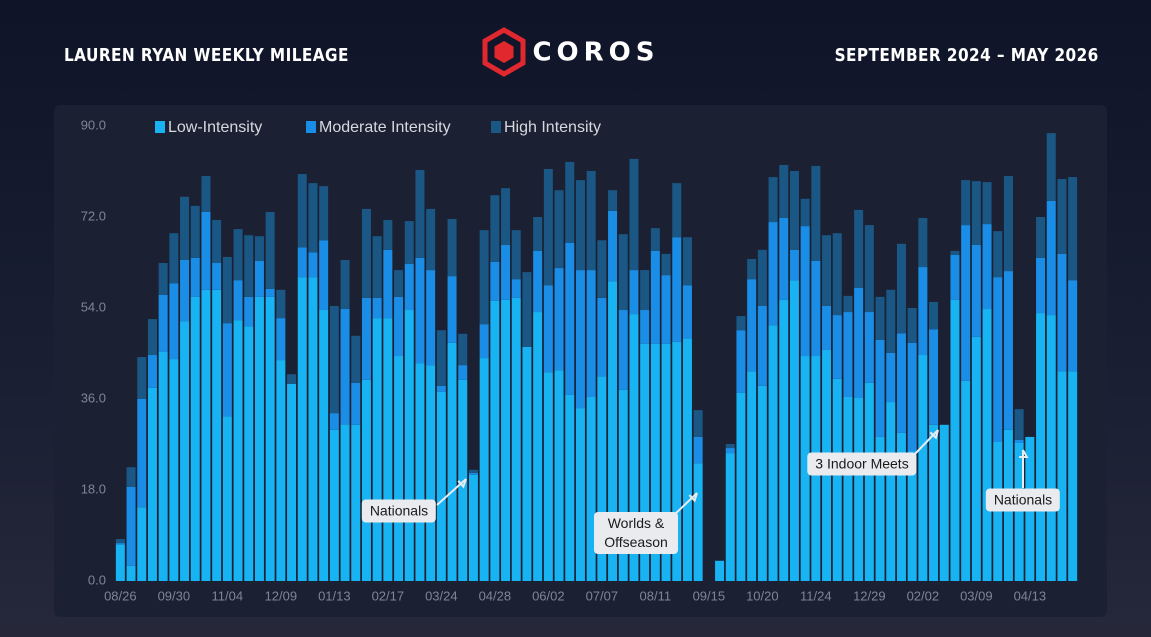 The width and height of the screenshot is (1151, 637). What do you see at coordinates (93, 306) in the screenshot?
I see `y-tick-label: 54.0` at bounding box center [93, 306].